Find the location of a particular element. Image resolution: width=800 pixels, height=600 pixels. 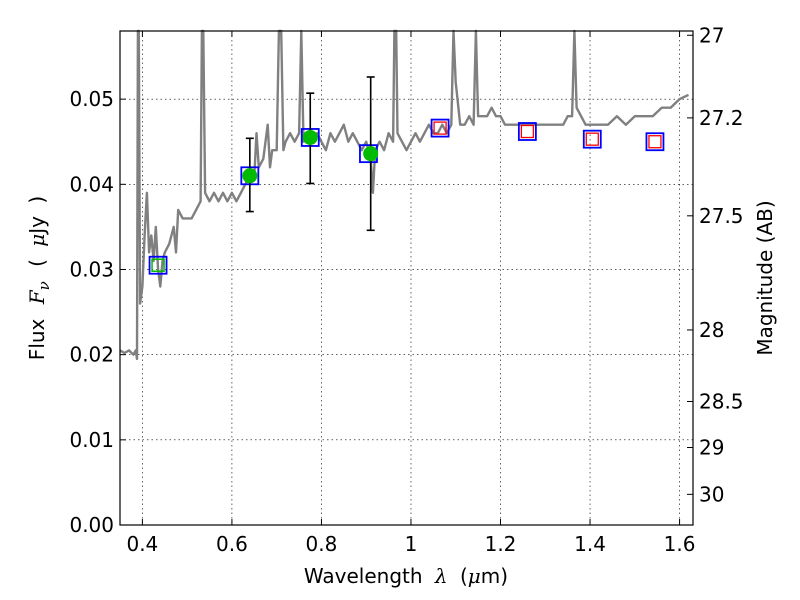

x-tick-label-1: 0.6 is located at coordinates (232, 544).